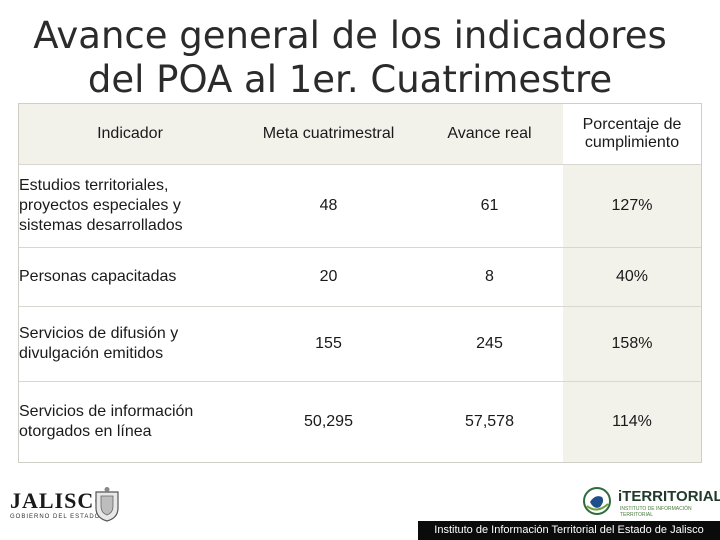 Image resolution: width=720 pixels, height=540 pixels. What do you see at coordinates (597, 501) in the screenshot?
I see `territorial-emblem-icon` at bounding box center [597, 501].